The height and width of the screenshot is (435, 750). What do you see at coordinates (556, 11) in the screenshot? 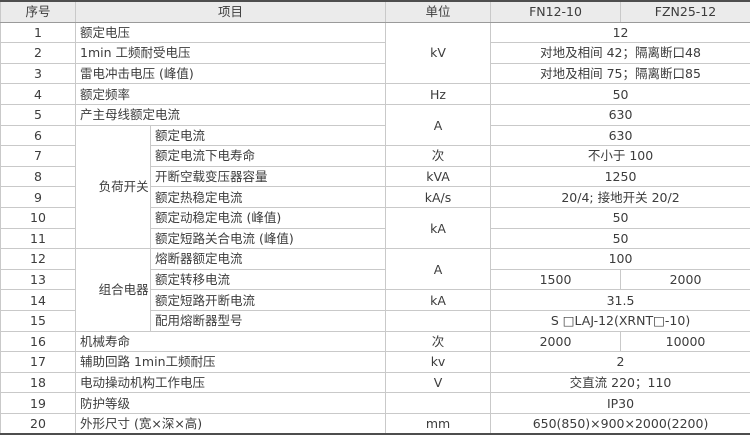
I see `header-model-fn12-10: FN12-10` at bounding box center [556, 11].